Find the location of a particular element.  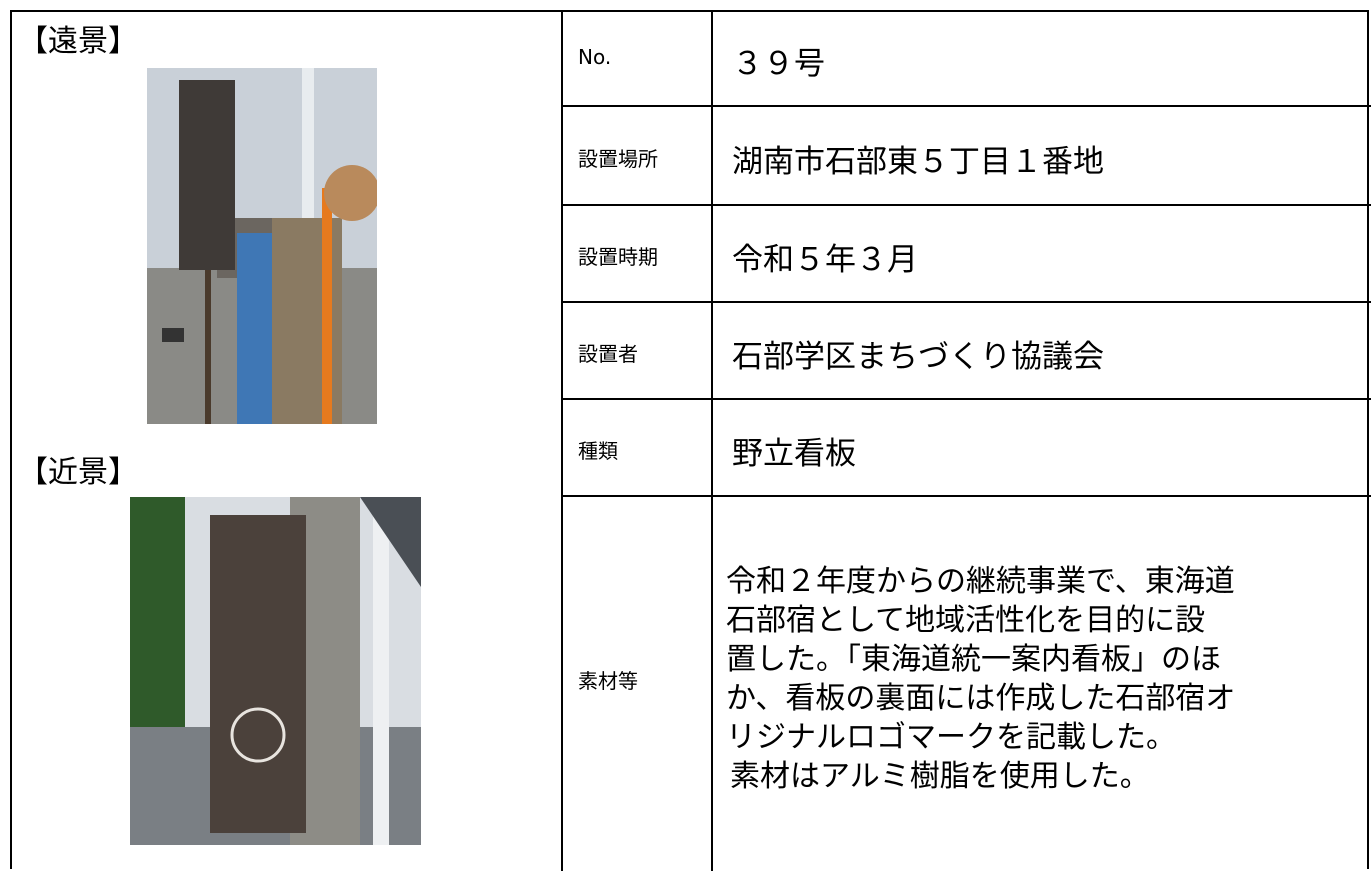

far-photo is located at coordinates (262, 246).